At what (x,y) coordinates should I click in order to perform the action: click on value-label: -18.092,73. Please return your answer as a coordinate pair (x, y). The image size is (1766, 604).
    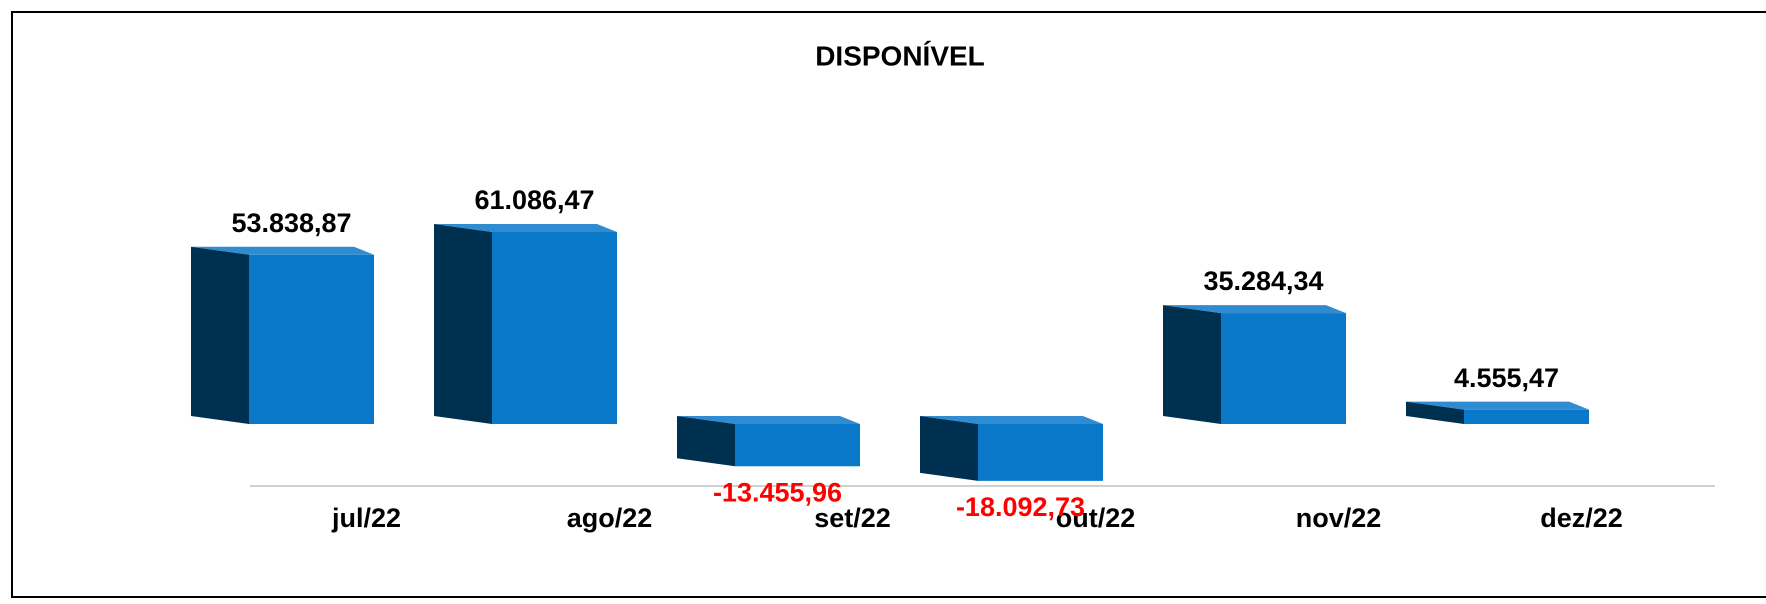
    Looking at the image, I should click on (1020, 507).